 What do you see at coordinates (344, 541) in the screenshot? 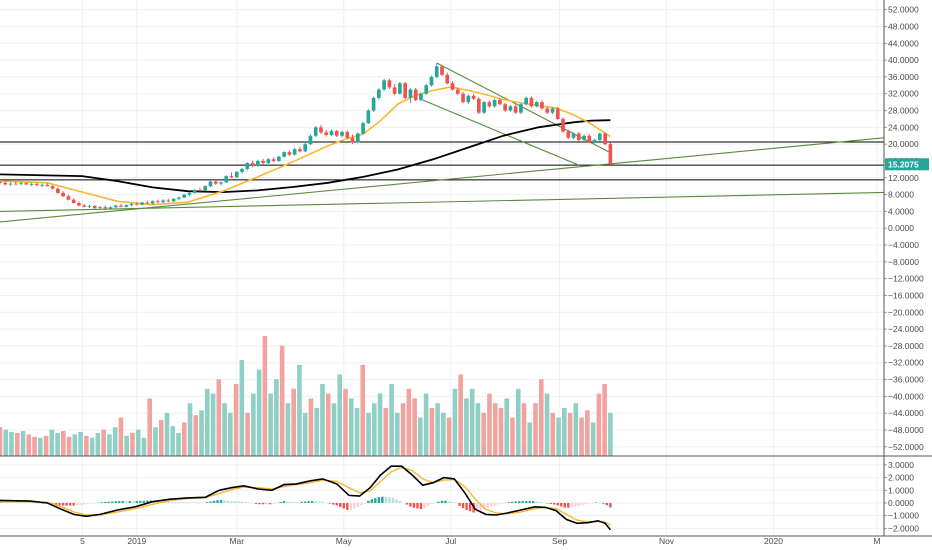
I see `time-tick-label: May` at bounding box center [344, 541].